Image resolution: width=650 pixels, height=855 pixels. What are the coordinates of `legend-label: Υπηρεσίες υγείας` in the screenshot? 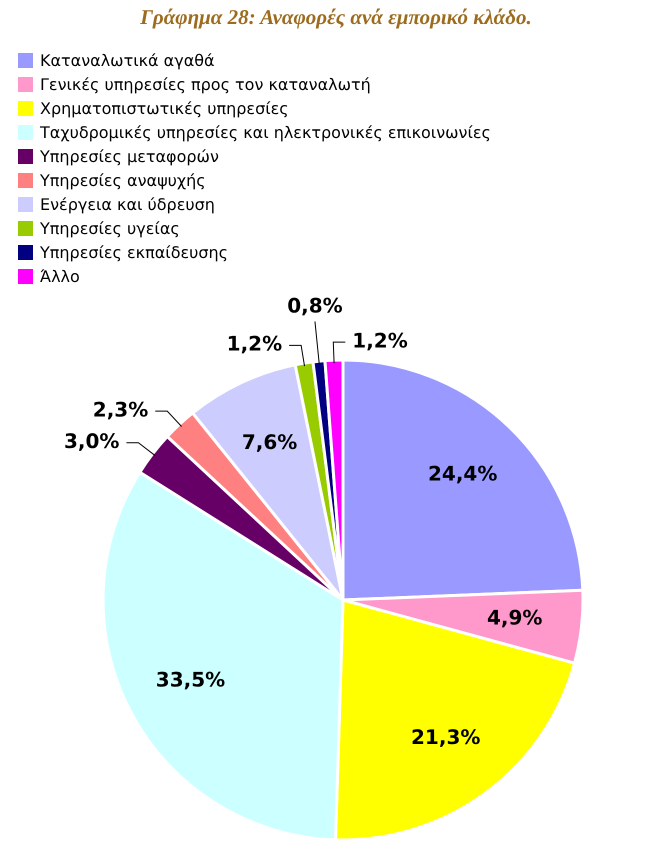 It's located at (110, 228).